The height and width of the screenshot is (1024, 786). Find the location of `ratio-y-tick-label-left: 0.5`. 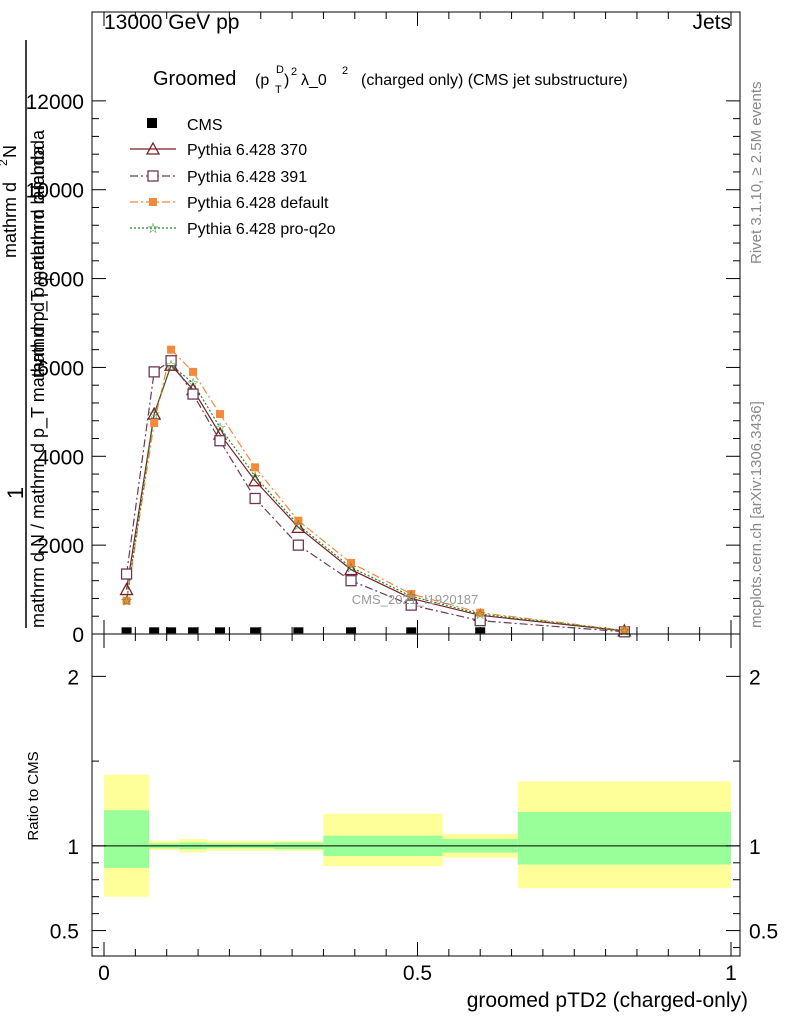

ratio-y-tick-label-left: 0.5 is located at coordinates (64, 932).